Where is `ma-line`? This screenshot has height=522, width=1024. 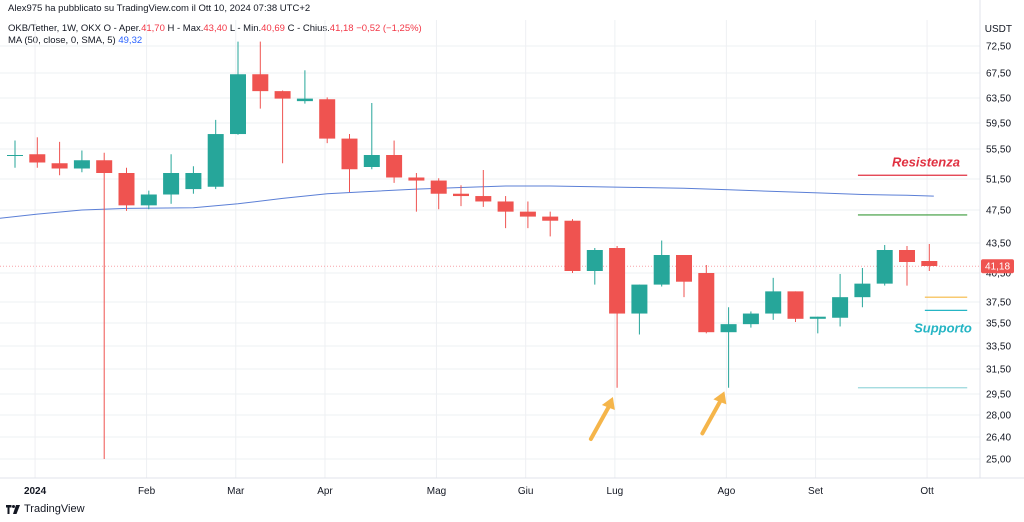 ma-line is located at coordinates (467, 202).